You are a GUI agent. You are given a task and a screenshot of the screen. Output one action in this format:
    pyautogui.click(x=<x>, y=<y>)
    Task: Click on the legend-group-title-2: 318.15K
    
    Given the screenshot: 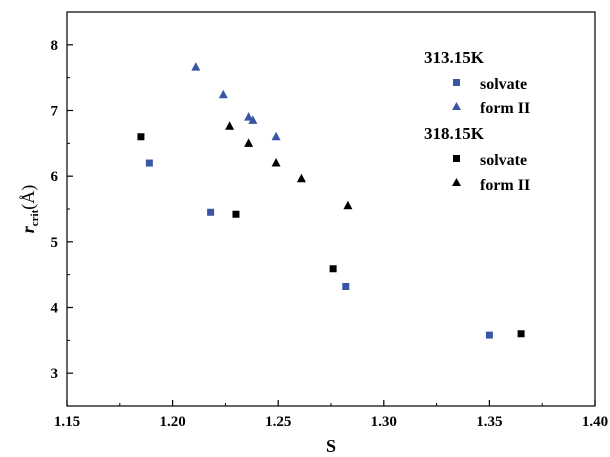 What is the action you would take?
    pyautogui.click(x=454, y=133)
    